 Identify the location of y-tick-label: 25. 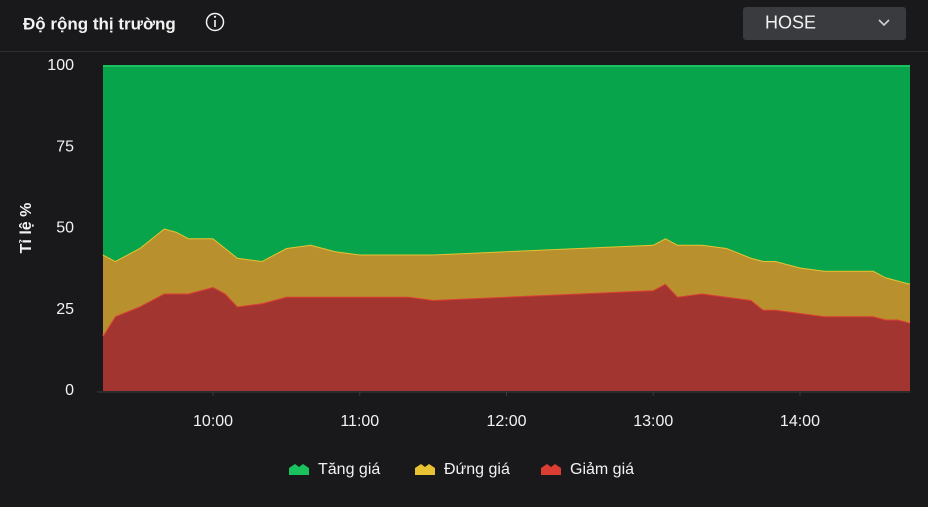
(65, 309).